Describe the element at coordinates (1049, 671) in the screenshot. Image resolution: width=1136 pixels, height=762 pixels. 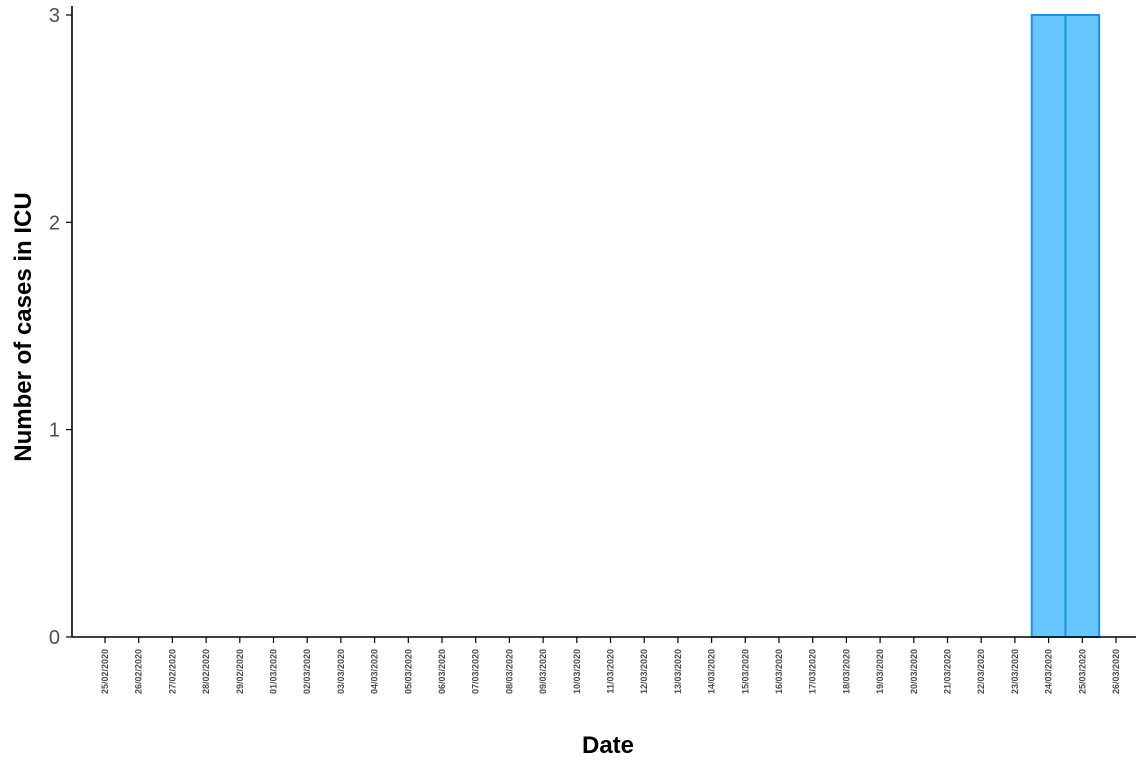
I see `x-tick-label: 24/03/2020` at that location.